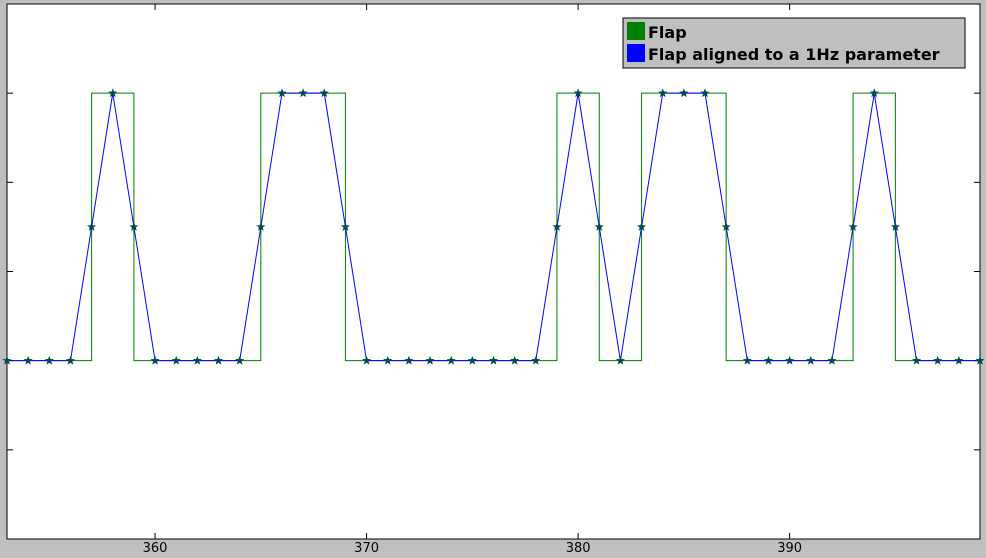  I want to click on x-tick-label: 390, so click(789, 548).